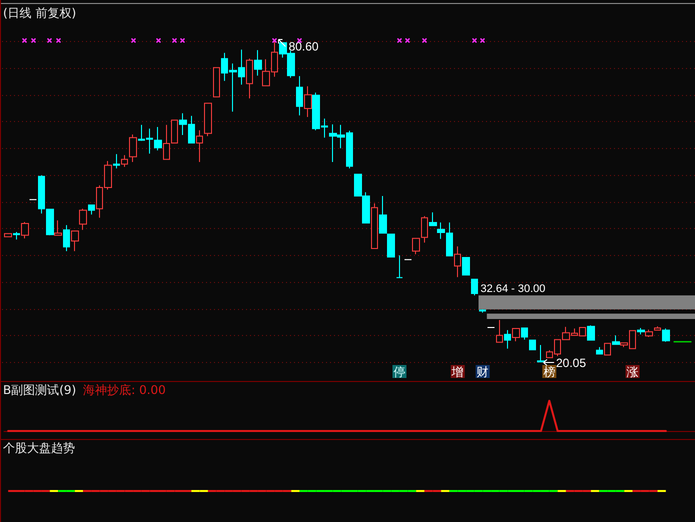 The height and width of the screenshot is (522, 695). Describe the element at coordinates (549, 372) in the screenshot. I see `x-tick-label: 榜` at that location.